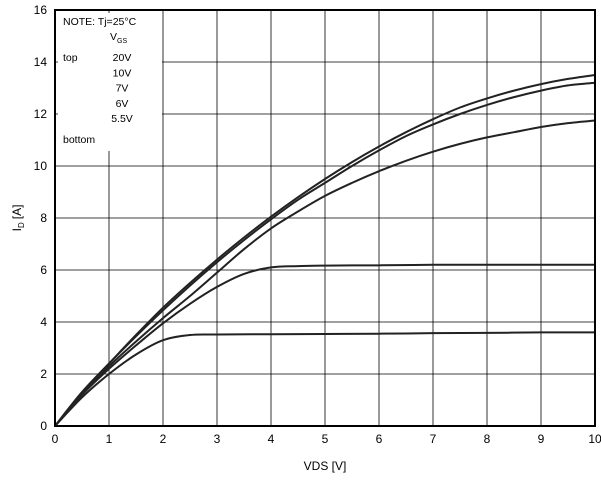  I want to click on legend-entries: 20V 10V 7V 6V 5.5V, so click(122, 88).